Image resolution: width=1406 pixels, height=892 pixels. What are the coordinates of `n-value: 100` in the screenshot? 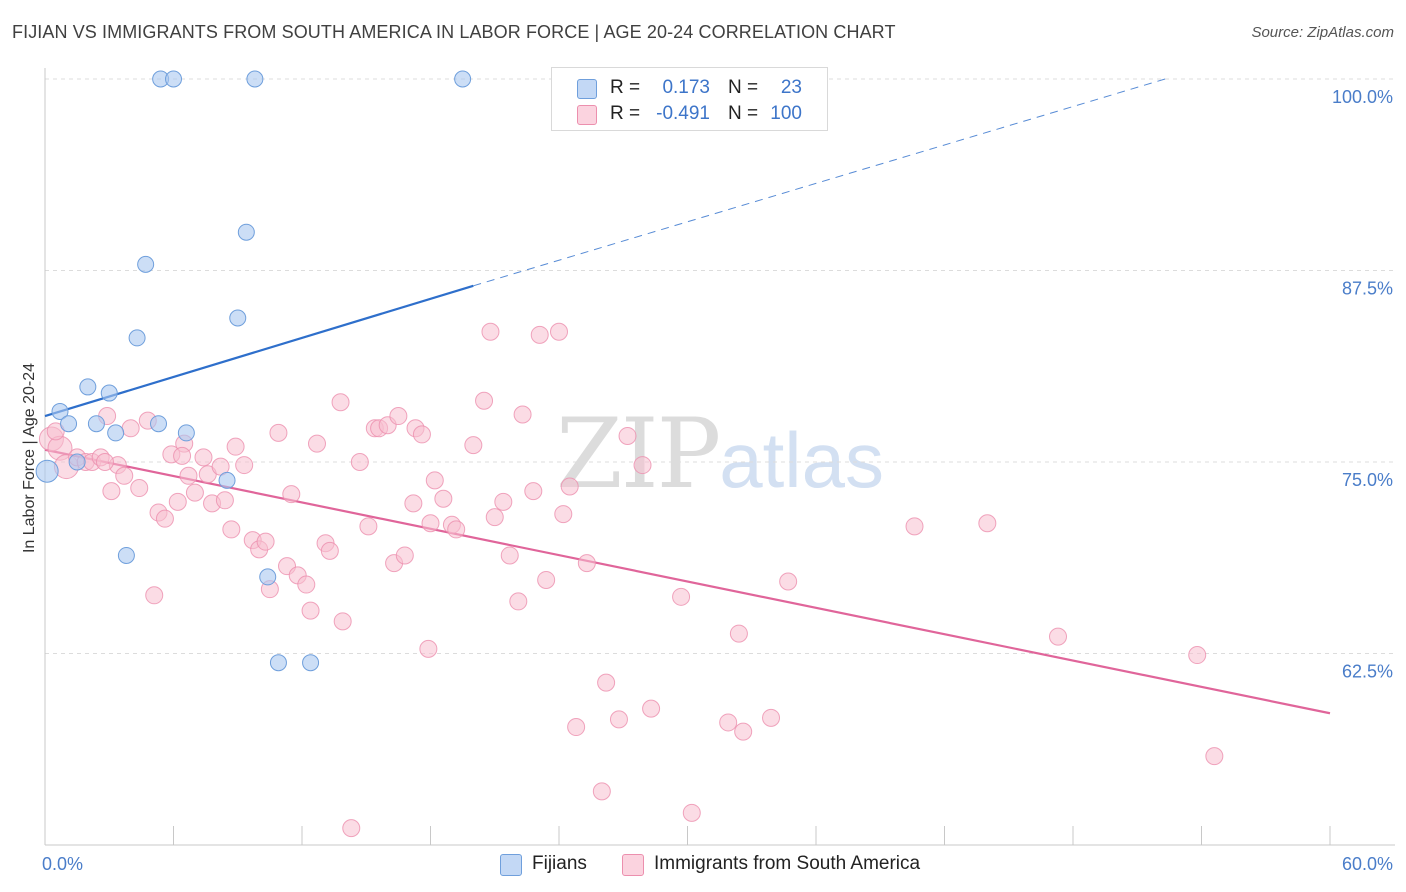 It's located at (786, 113).